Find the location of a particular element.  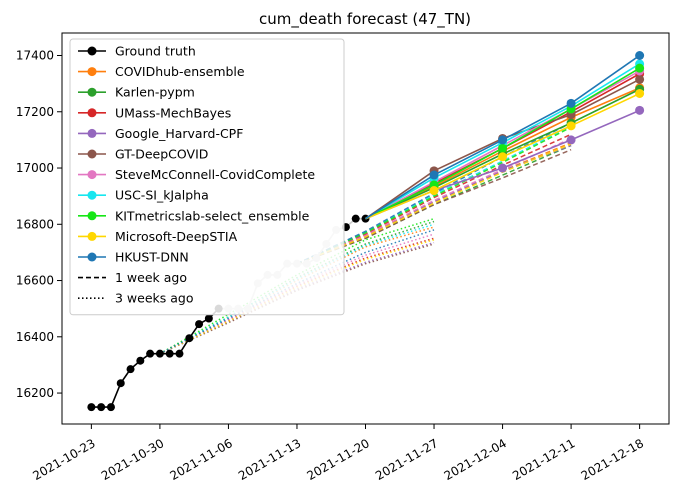

chart-title: cum_death forecast (47_TN) is located at coordinates (365, 19).